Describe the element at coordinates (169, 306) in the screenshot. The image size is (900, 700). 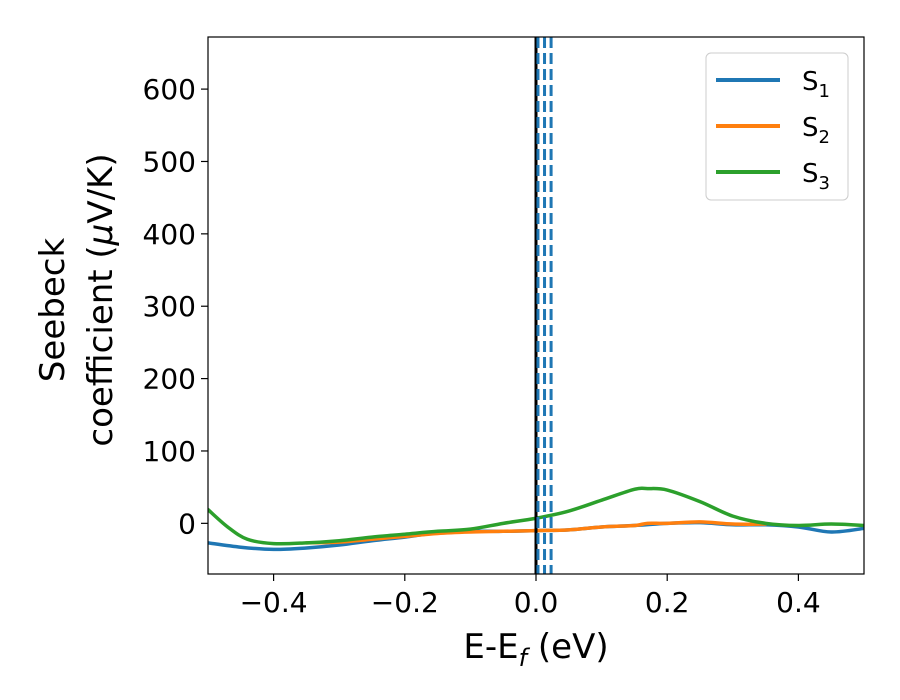
I see `y-tick-label: 300` at that location.